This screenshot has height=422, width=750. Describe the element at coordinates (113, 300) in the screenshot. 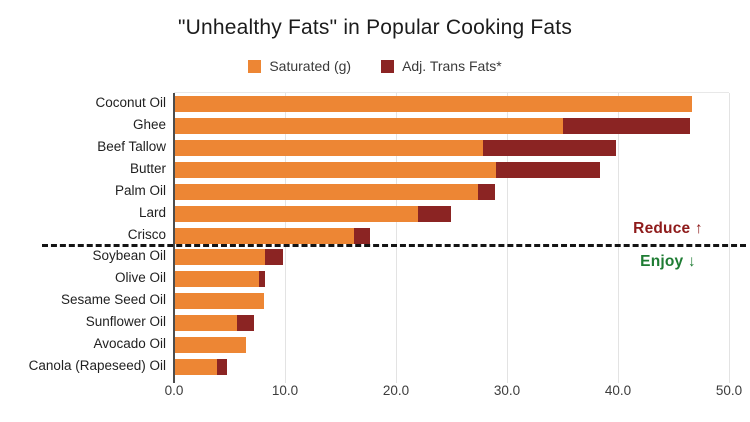

I see `category-label: Sesame Seed Oil` at that location.